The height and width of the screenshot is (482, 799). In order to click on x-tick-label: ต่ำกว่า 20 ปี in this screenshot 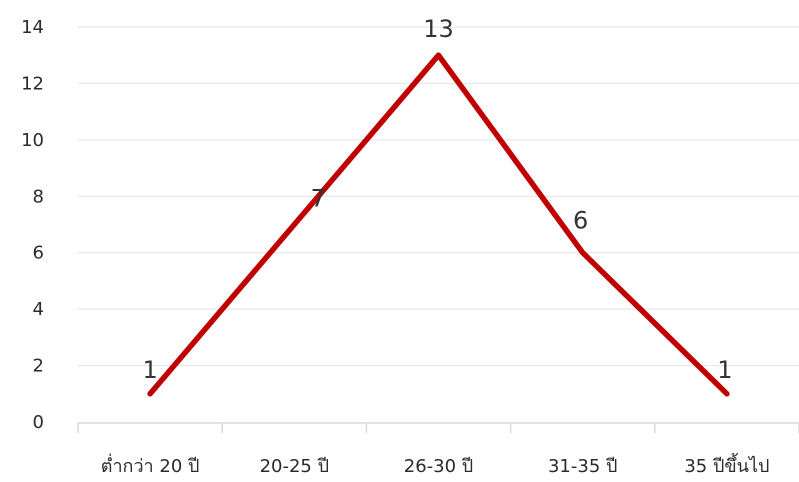, I will do `click(150, 465)`.